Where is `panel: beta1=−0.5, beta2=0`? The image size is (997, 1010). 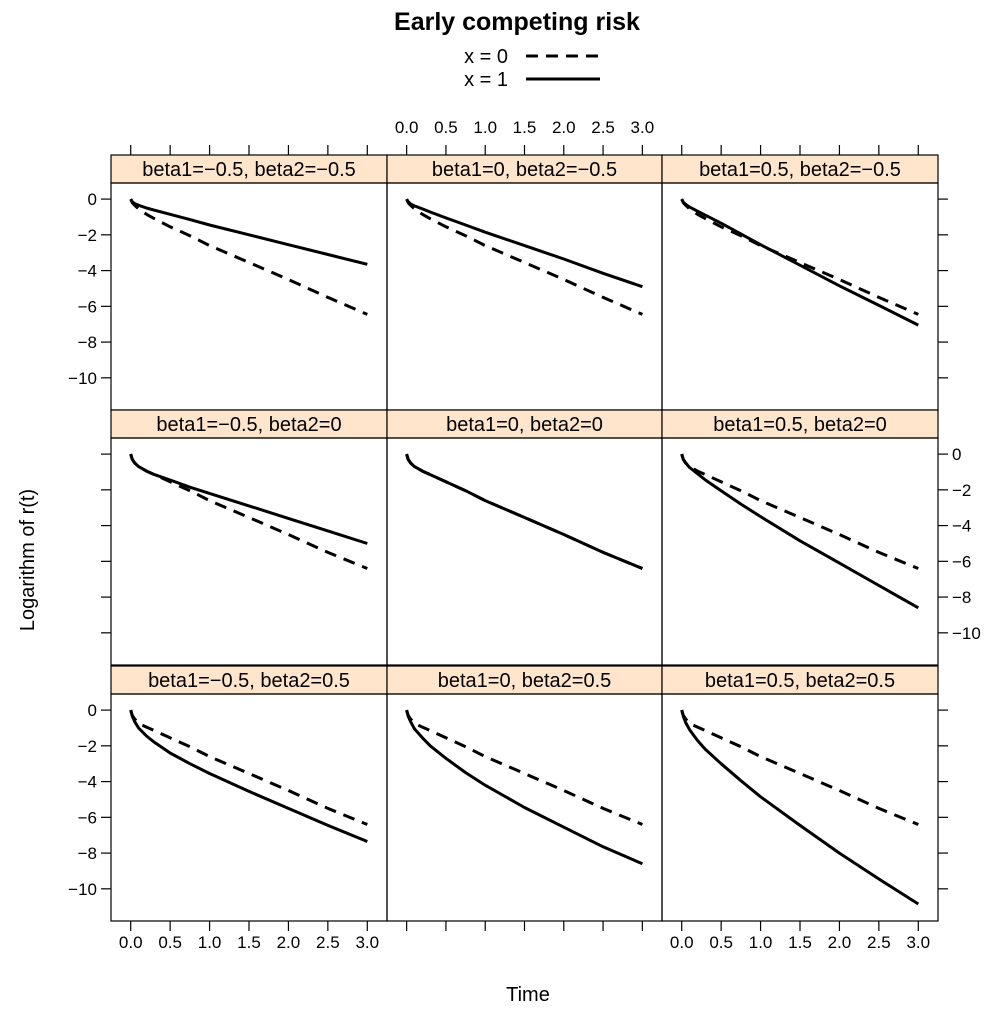
panel: beta1=−0.5, beta2=0 is located at coordinates (249, 537).